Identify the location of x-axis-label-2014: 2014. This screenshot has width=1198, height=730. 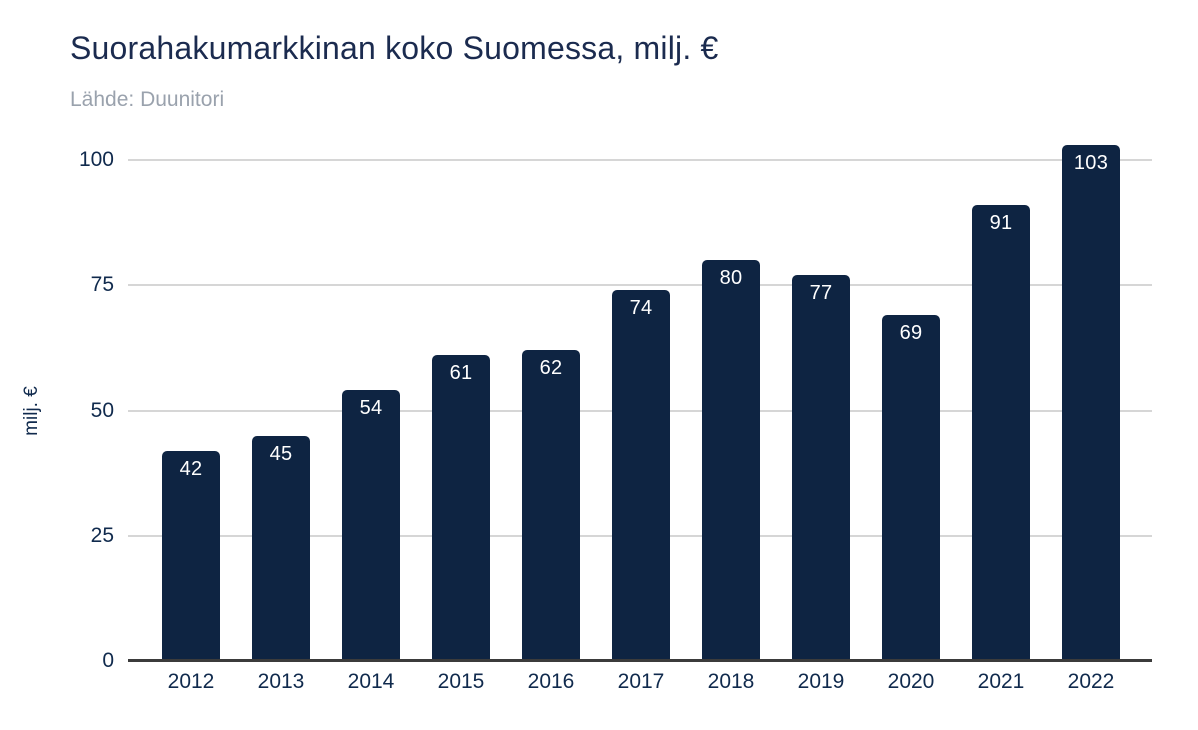
(371, 681).